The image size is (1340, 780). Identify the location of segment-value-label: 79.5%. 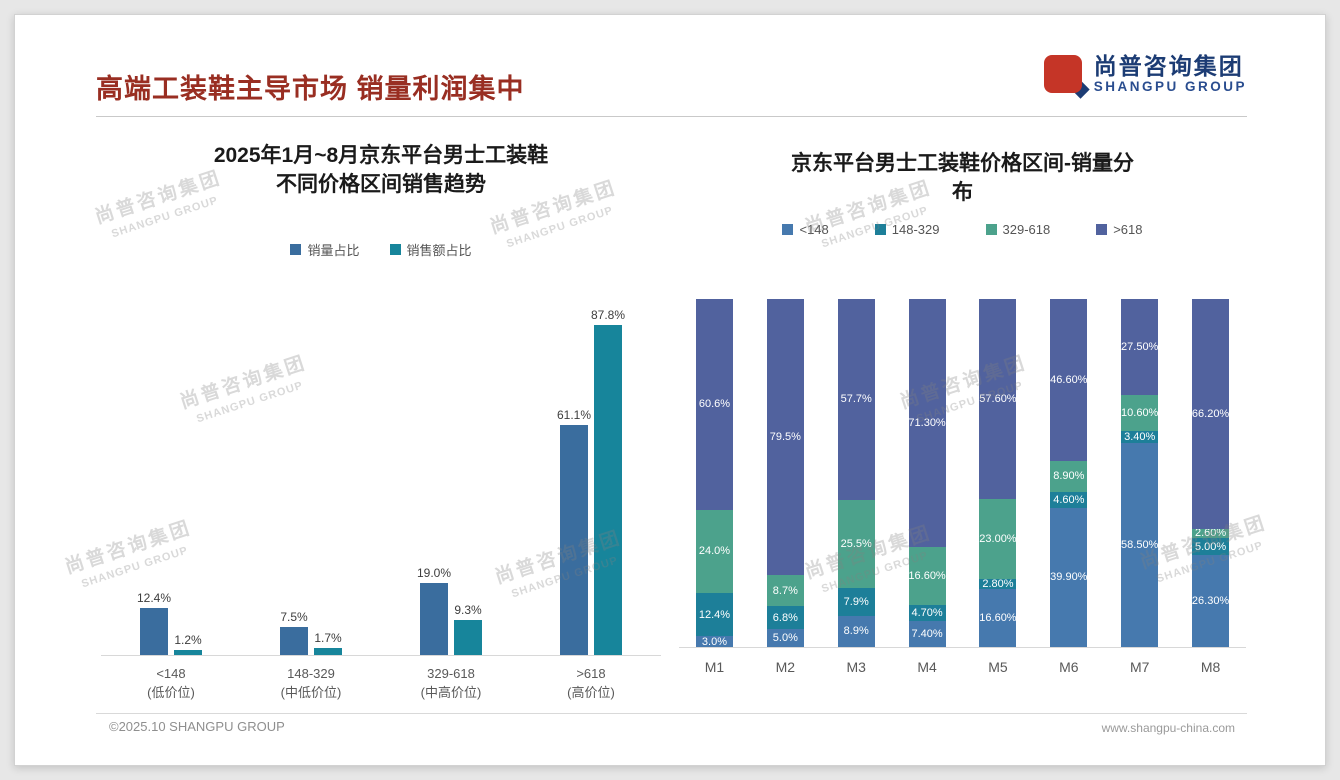
(785, 437).